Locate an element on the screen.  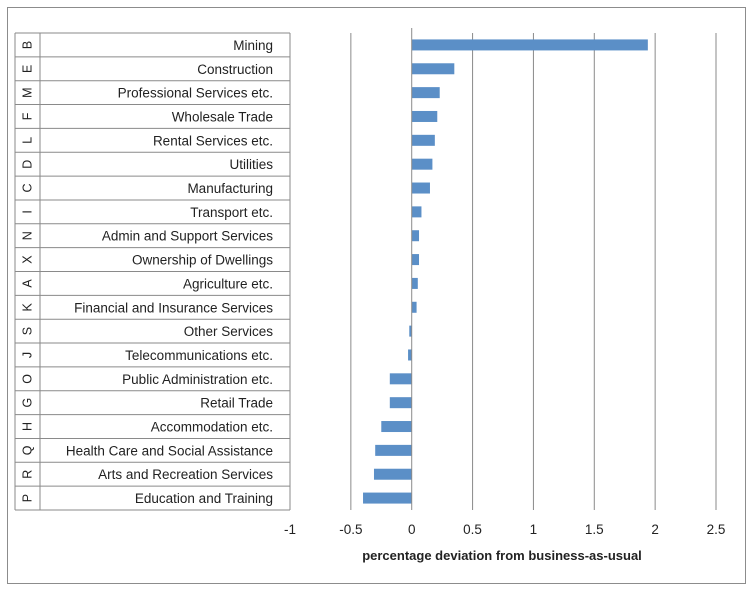
x-tick-label: 1 is located at coordinates (534, 529).